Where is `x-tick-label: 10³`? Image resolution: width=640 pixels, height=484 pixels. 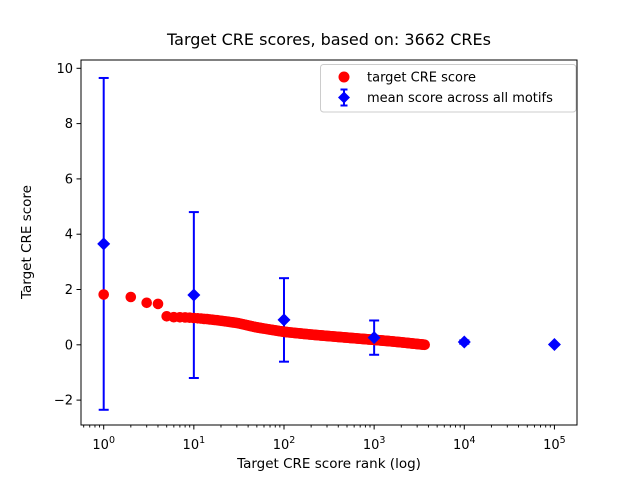
x-tick-label: 10³ is located at coordinates (374, 444).